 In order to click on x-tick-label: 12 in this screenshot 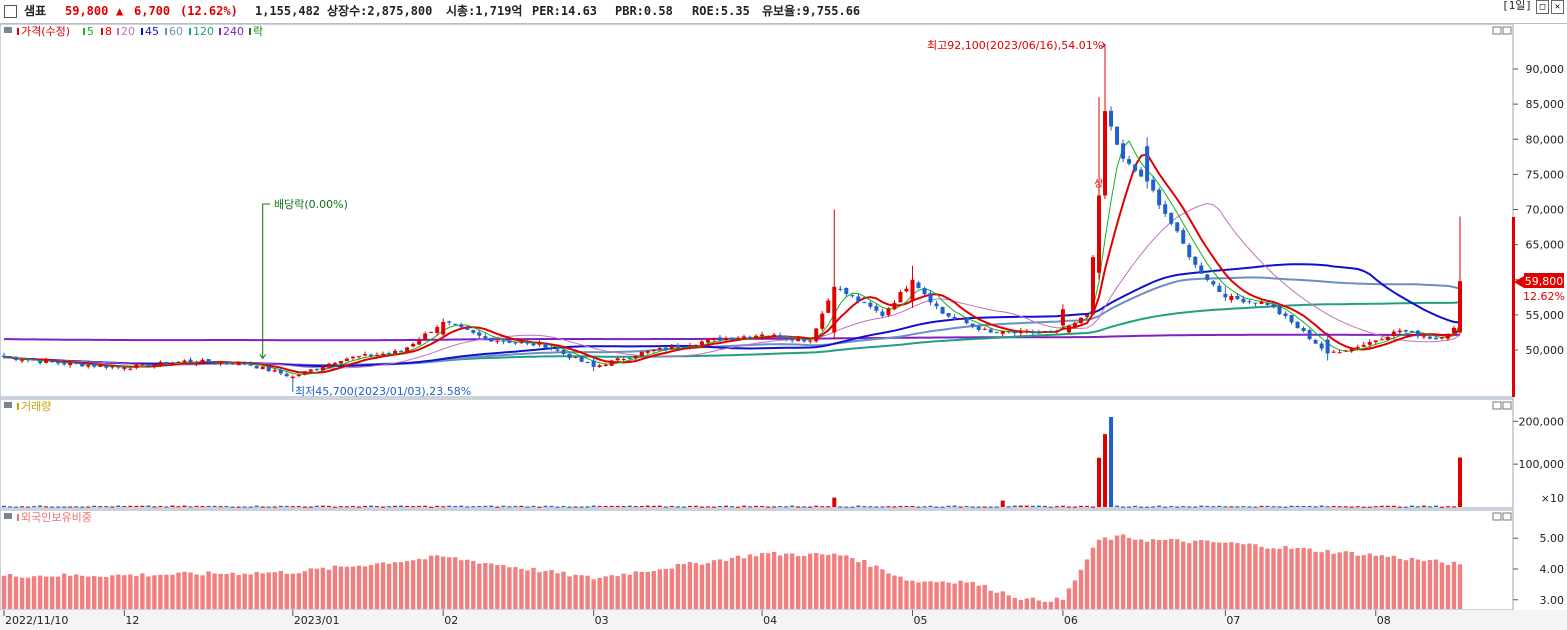, I will do `click(132, 620)`.